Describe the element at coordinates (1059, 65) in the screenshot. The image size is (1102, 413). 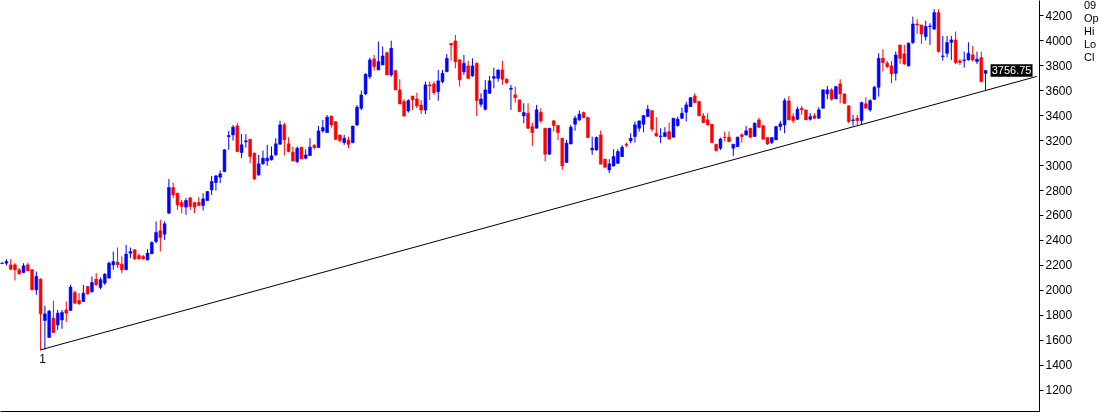
I see `y-tick-label: 3800` at that location.